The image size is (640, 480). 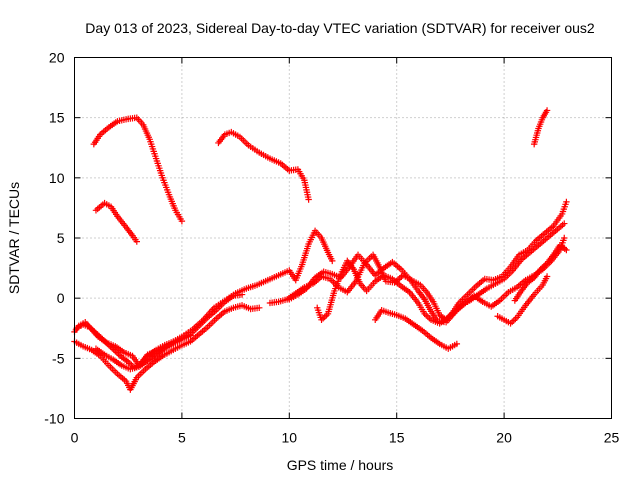 I want to click on x-tick-label: 10, so click(x=290, y=438).